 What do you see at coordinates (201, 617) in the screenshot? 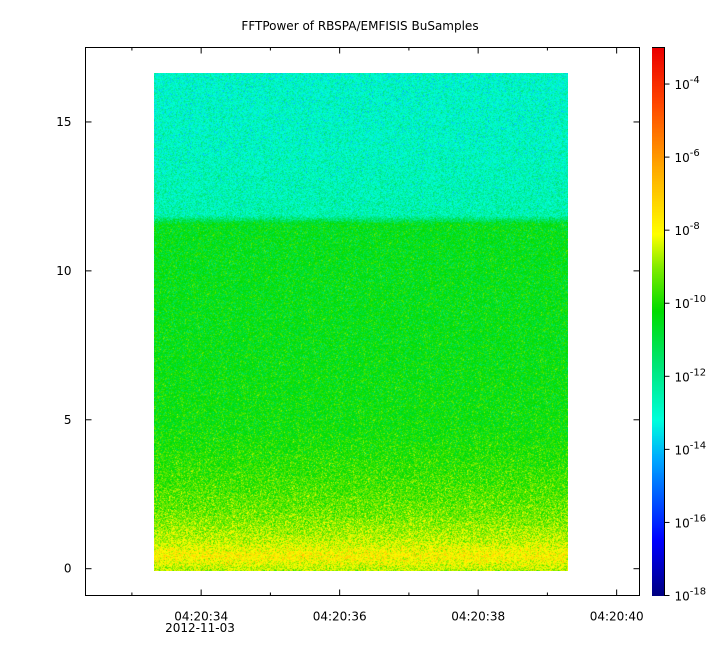
I see `x-tick-label: 04:20:34` at bounding box center [201, 617].